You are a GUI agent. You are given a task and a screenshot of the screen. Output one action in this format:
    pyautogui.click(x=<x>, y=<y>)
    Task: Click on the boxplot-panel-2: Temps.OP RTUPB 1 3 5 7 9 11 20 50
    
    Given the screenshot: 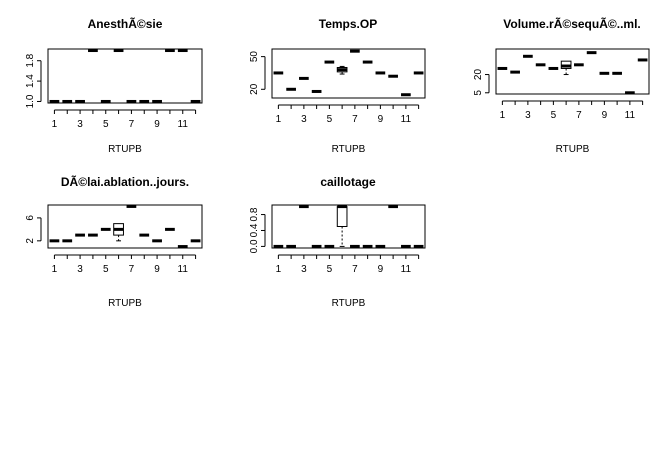 What is the action you would take?
    pyautogui.click(x=337, y=86)
    